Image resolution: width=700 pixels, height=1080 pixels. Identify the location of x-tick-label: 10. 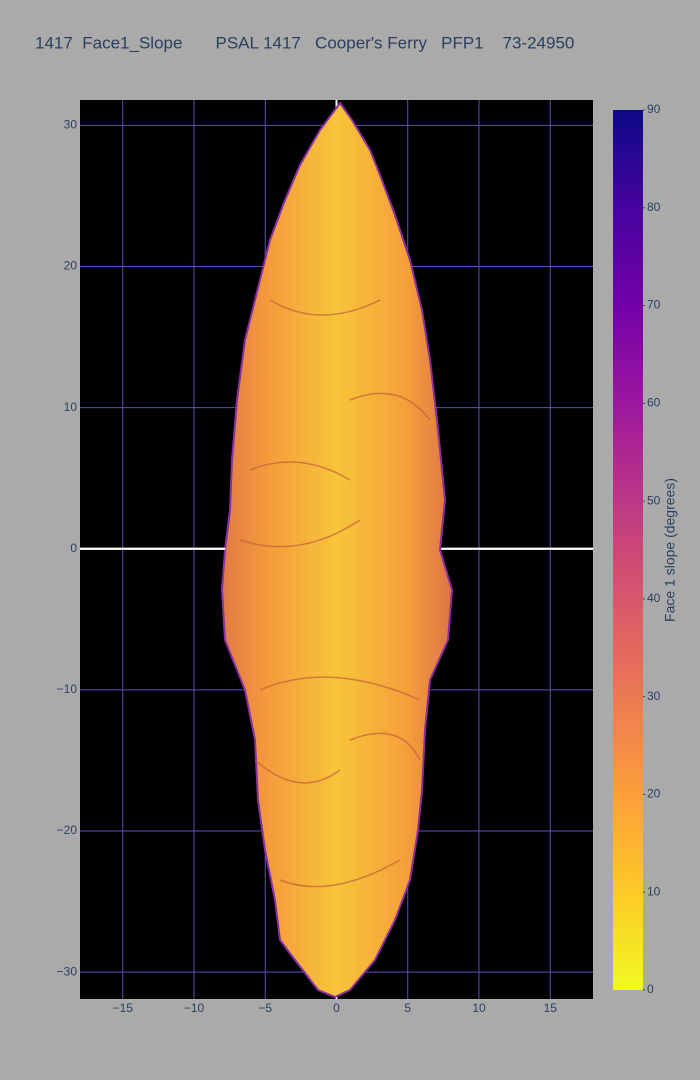
(479, 1008).